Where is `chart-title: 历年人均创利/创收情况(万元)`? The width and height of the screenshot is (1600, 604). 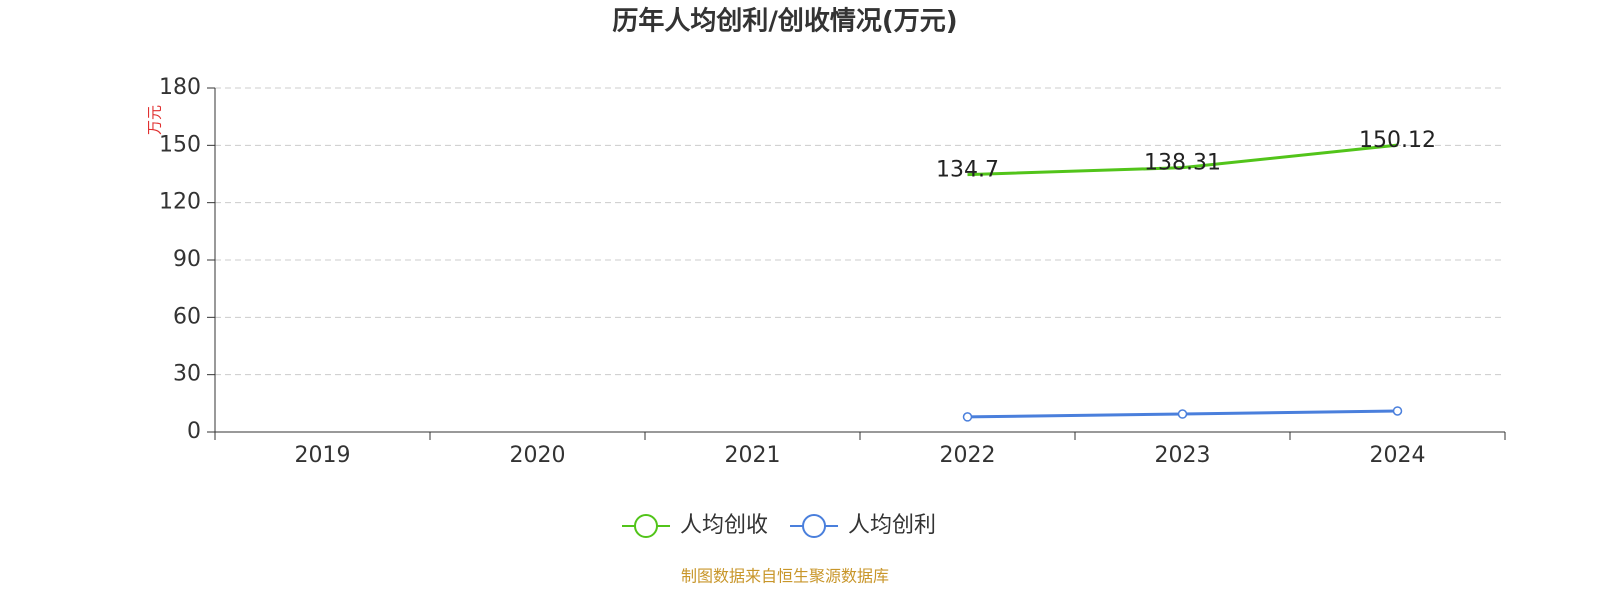
chart-title: 历年人均创利/创收情况(万元) is located at coordinates (784, 21).